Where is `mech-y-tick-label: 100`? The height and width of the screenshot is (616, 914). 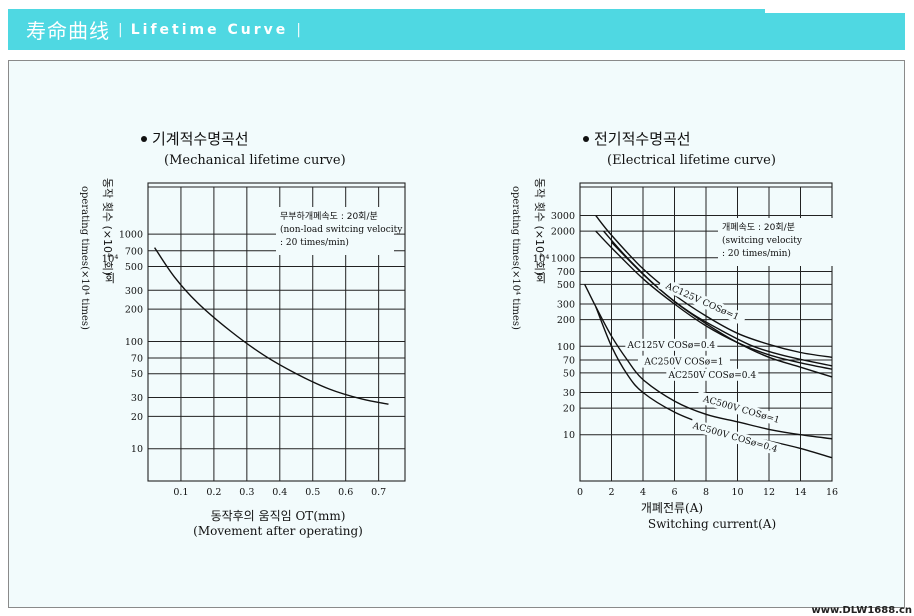 mech-y-tick-label: 100 is located at coordinates (134, 342).